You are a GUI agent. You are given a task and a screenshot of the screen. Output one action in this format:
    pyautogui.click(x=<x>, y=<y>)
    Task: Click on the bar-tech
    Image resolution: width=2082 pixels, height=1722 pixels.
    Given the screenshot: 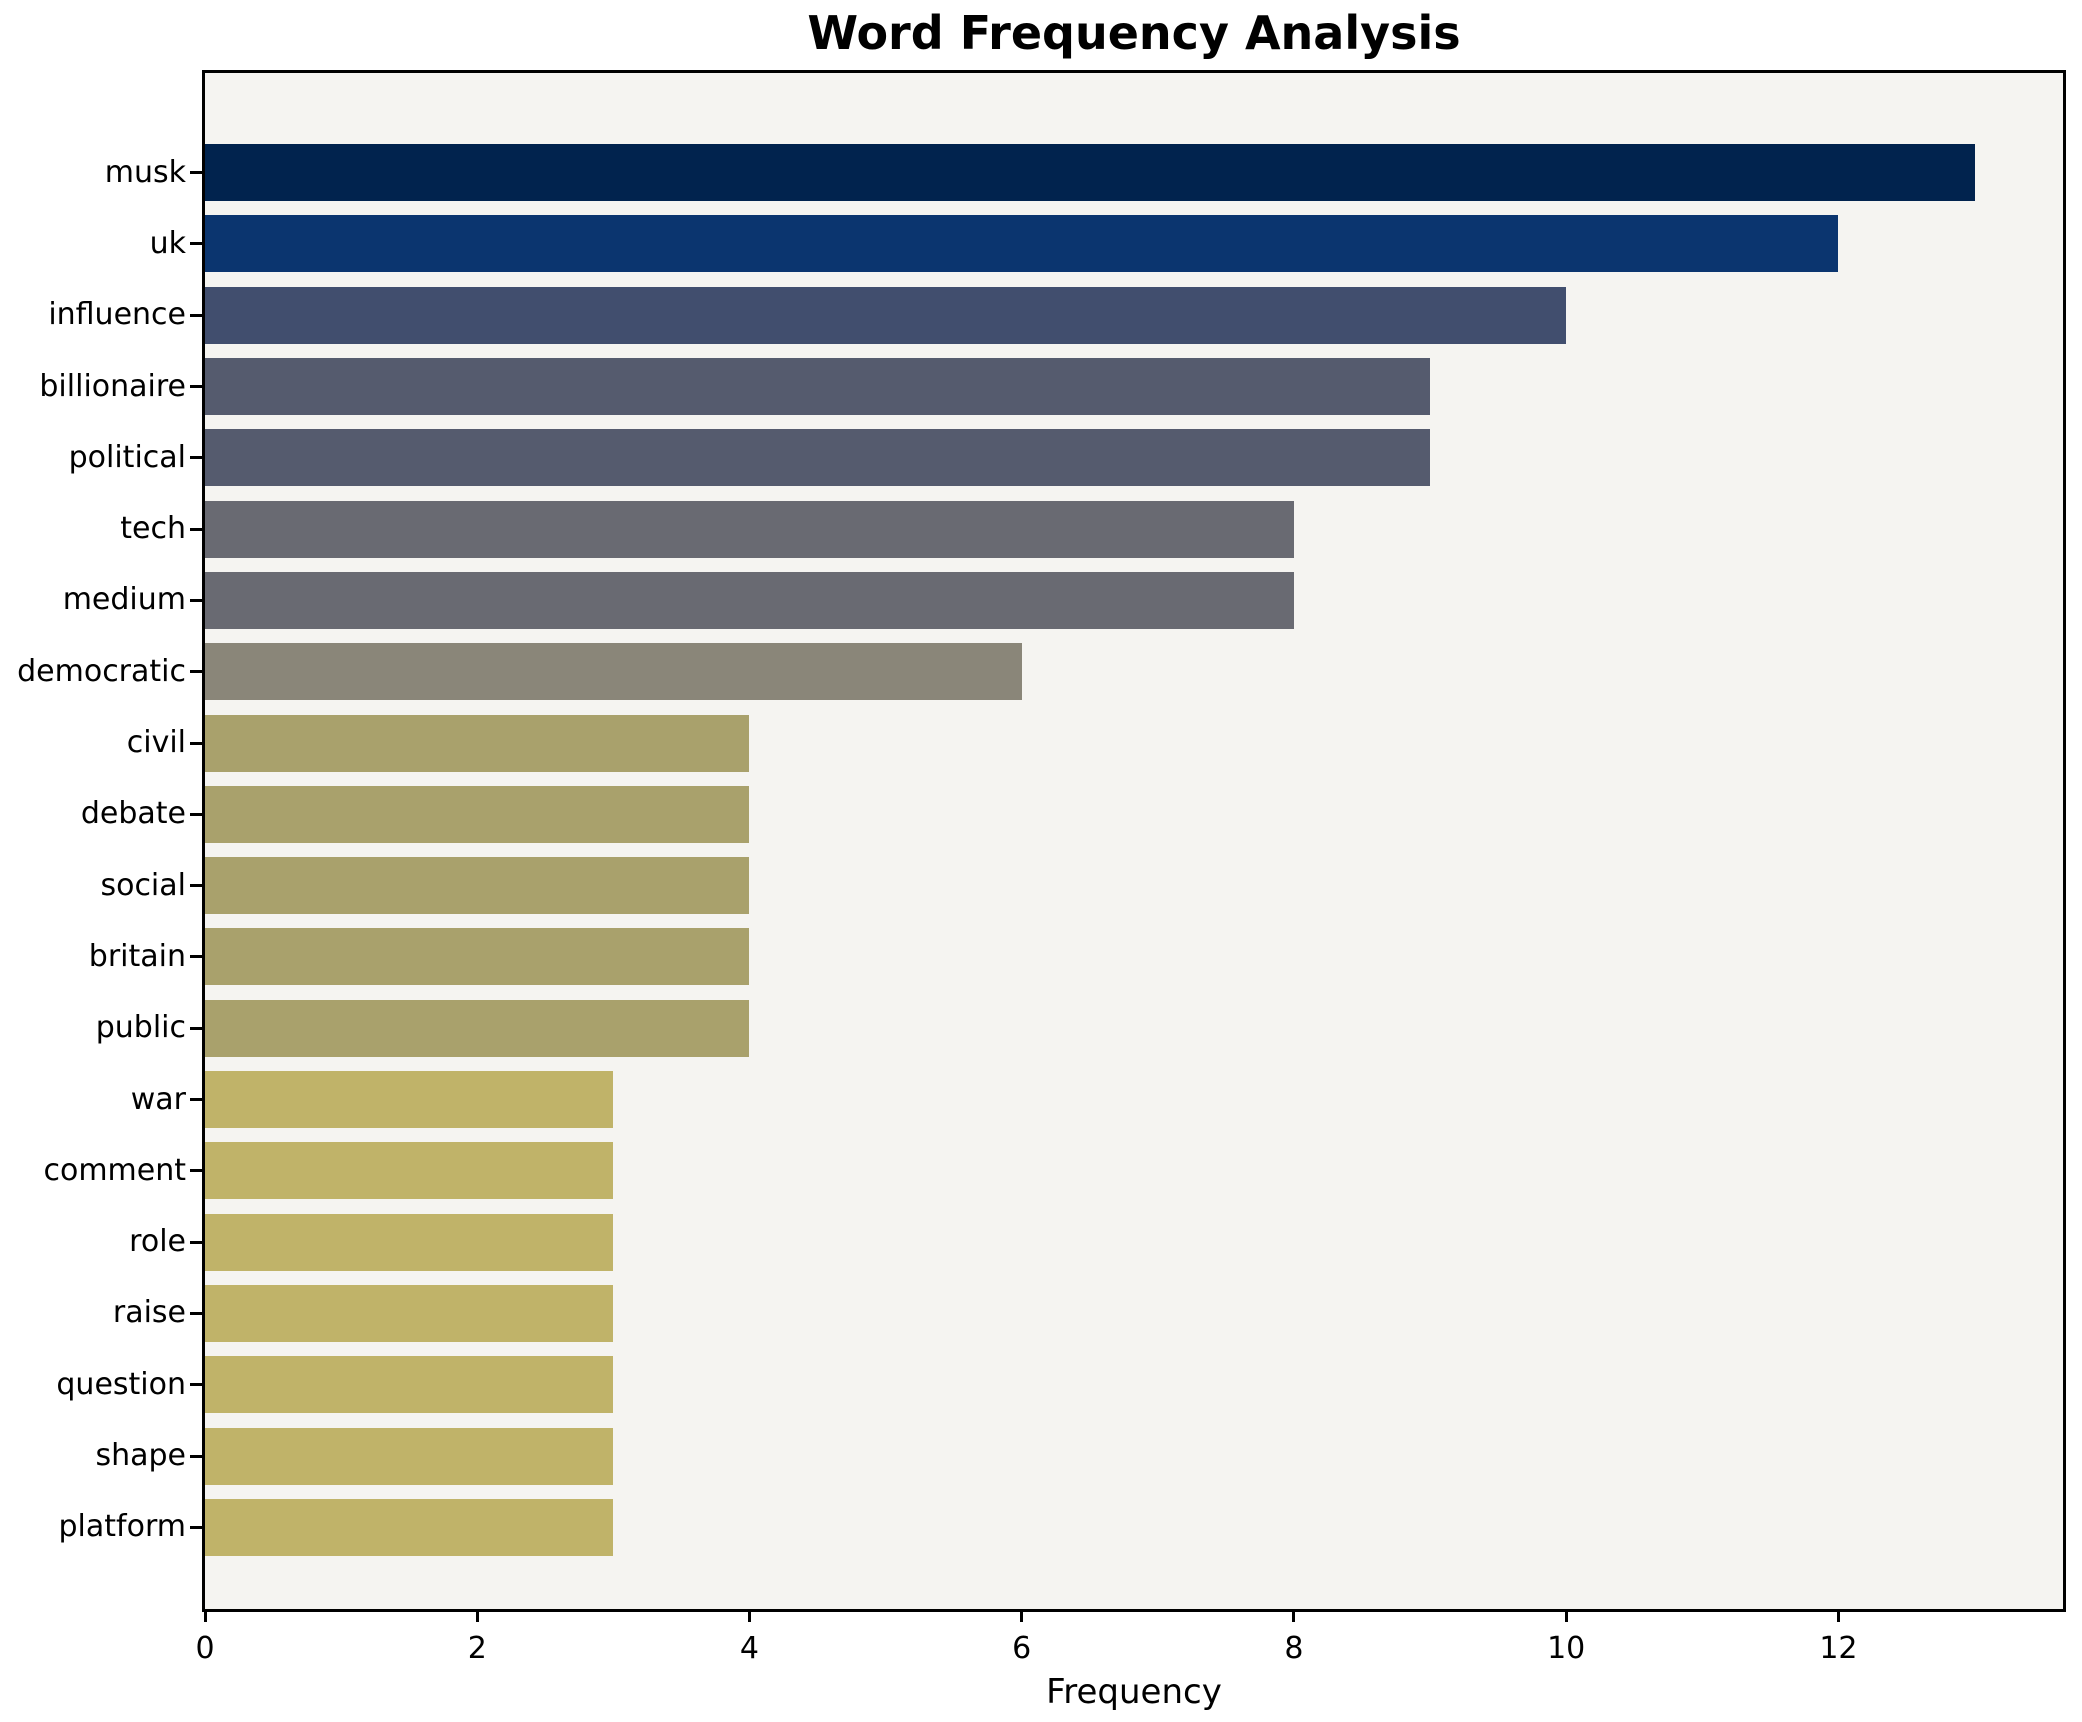 What is the action you would take?
    pyautogui.click(x=749, y=529)
    